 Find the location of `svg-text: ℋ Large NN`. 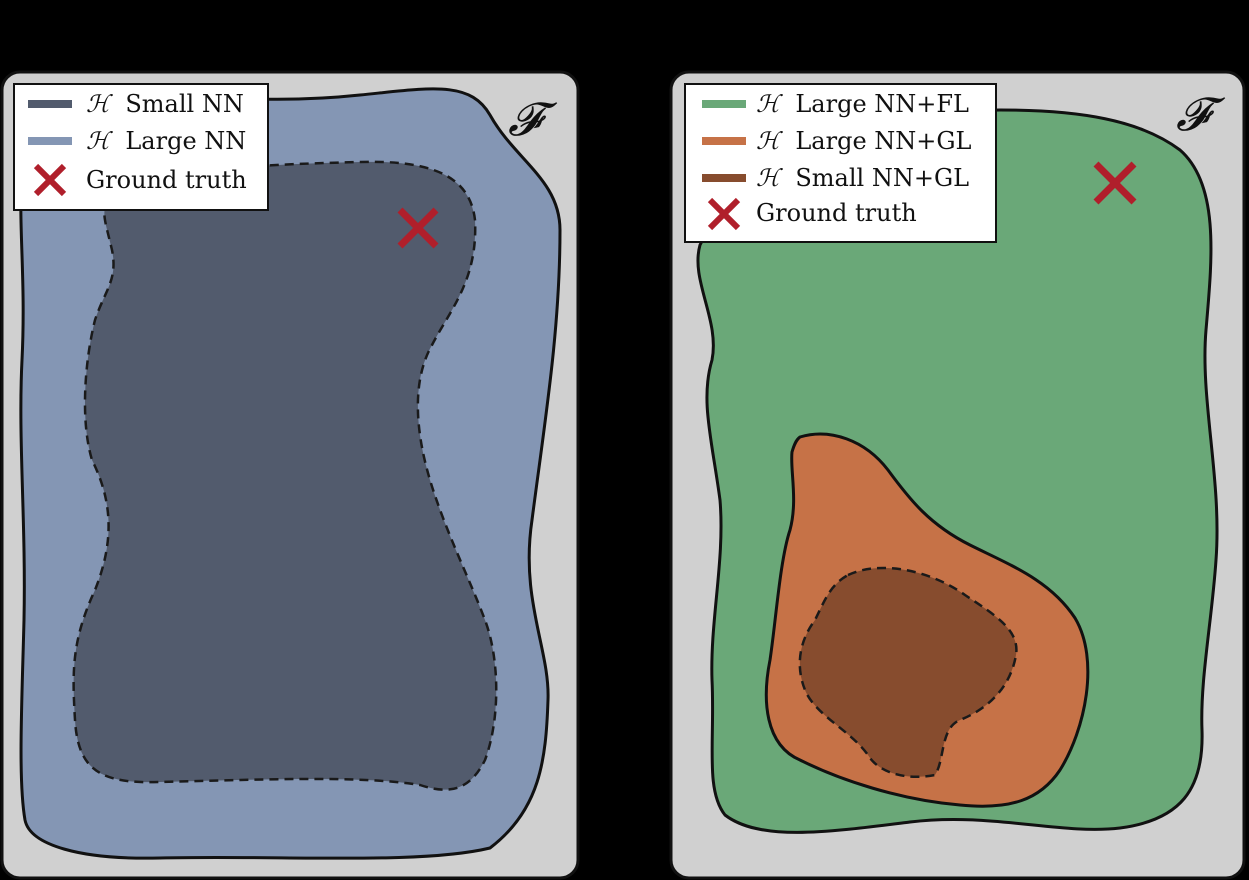

svg-text: ℋ Large NN is located at coordinates (166, 141).